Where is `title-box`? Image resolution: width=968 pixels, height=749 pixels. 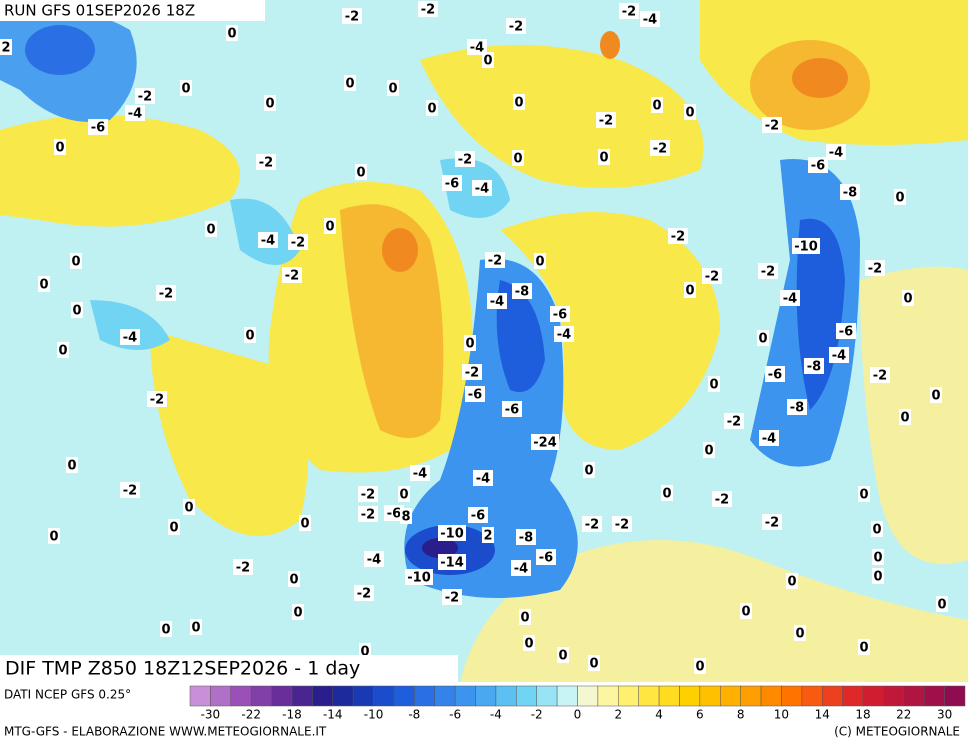
title-box is located at coordinates (132, 10).